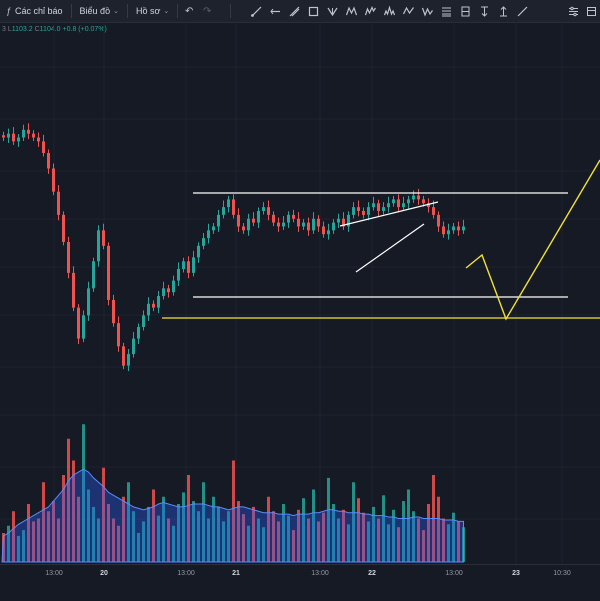 The height and width of the screenshot is (601, 600). I want to click on projection-path, so click(532, 240).